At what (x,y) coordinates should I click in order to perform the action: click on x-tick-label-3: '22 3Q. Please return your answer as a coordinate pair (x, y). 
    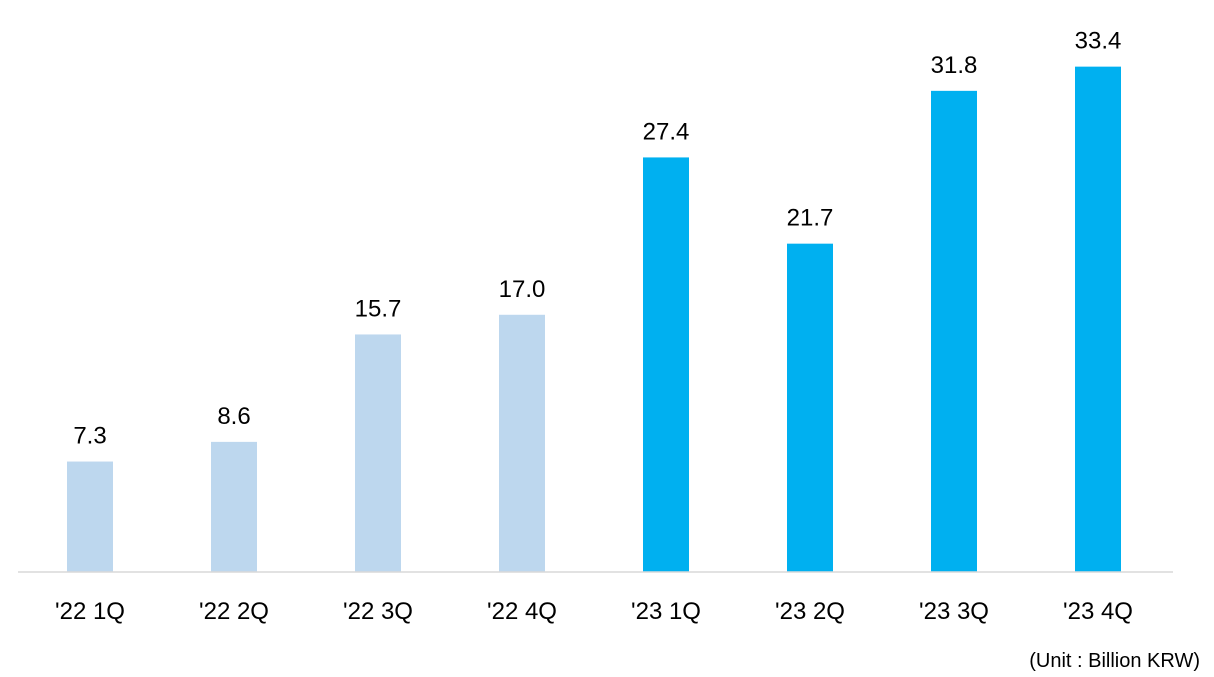
    Looking at the image, I should click on (378, 611).